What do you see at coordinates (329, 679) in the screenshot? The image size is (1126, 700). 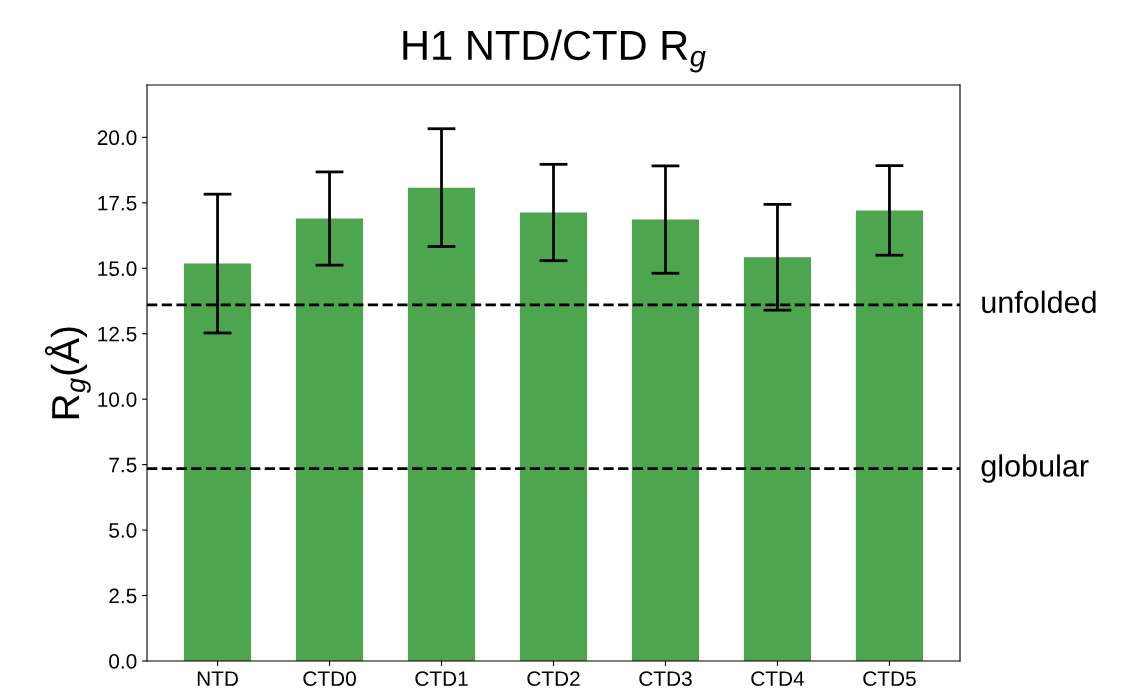 I see `x-tick-label: CTD0` at bounding box center [329, 679].